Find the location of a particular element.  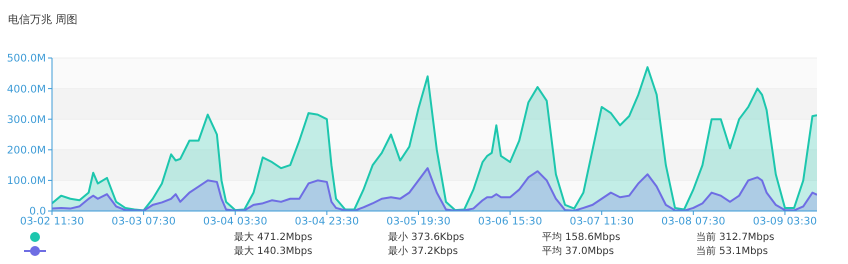

text: 平均 158.6Mbps is located at coordinates (582, 237).